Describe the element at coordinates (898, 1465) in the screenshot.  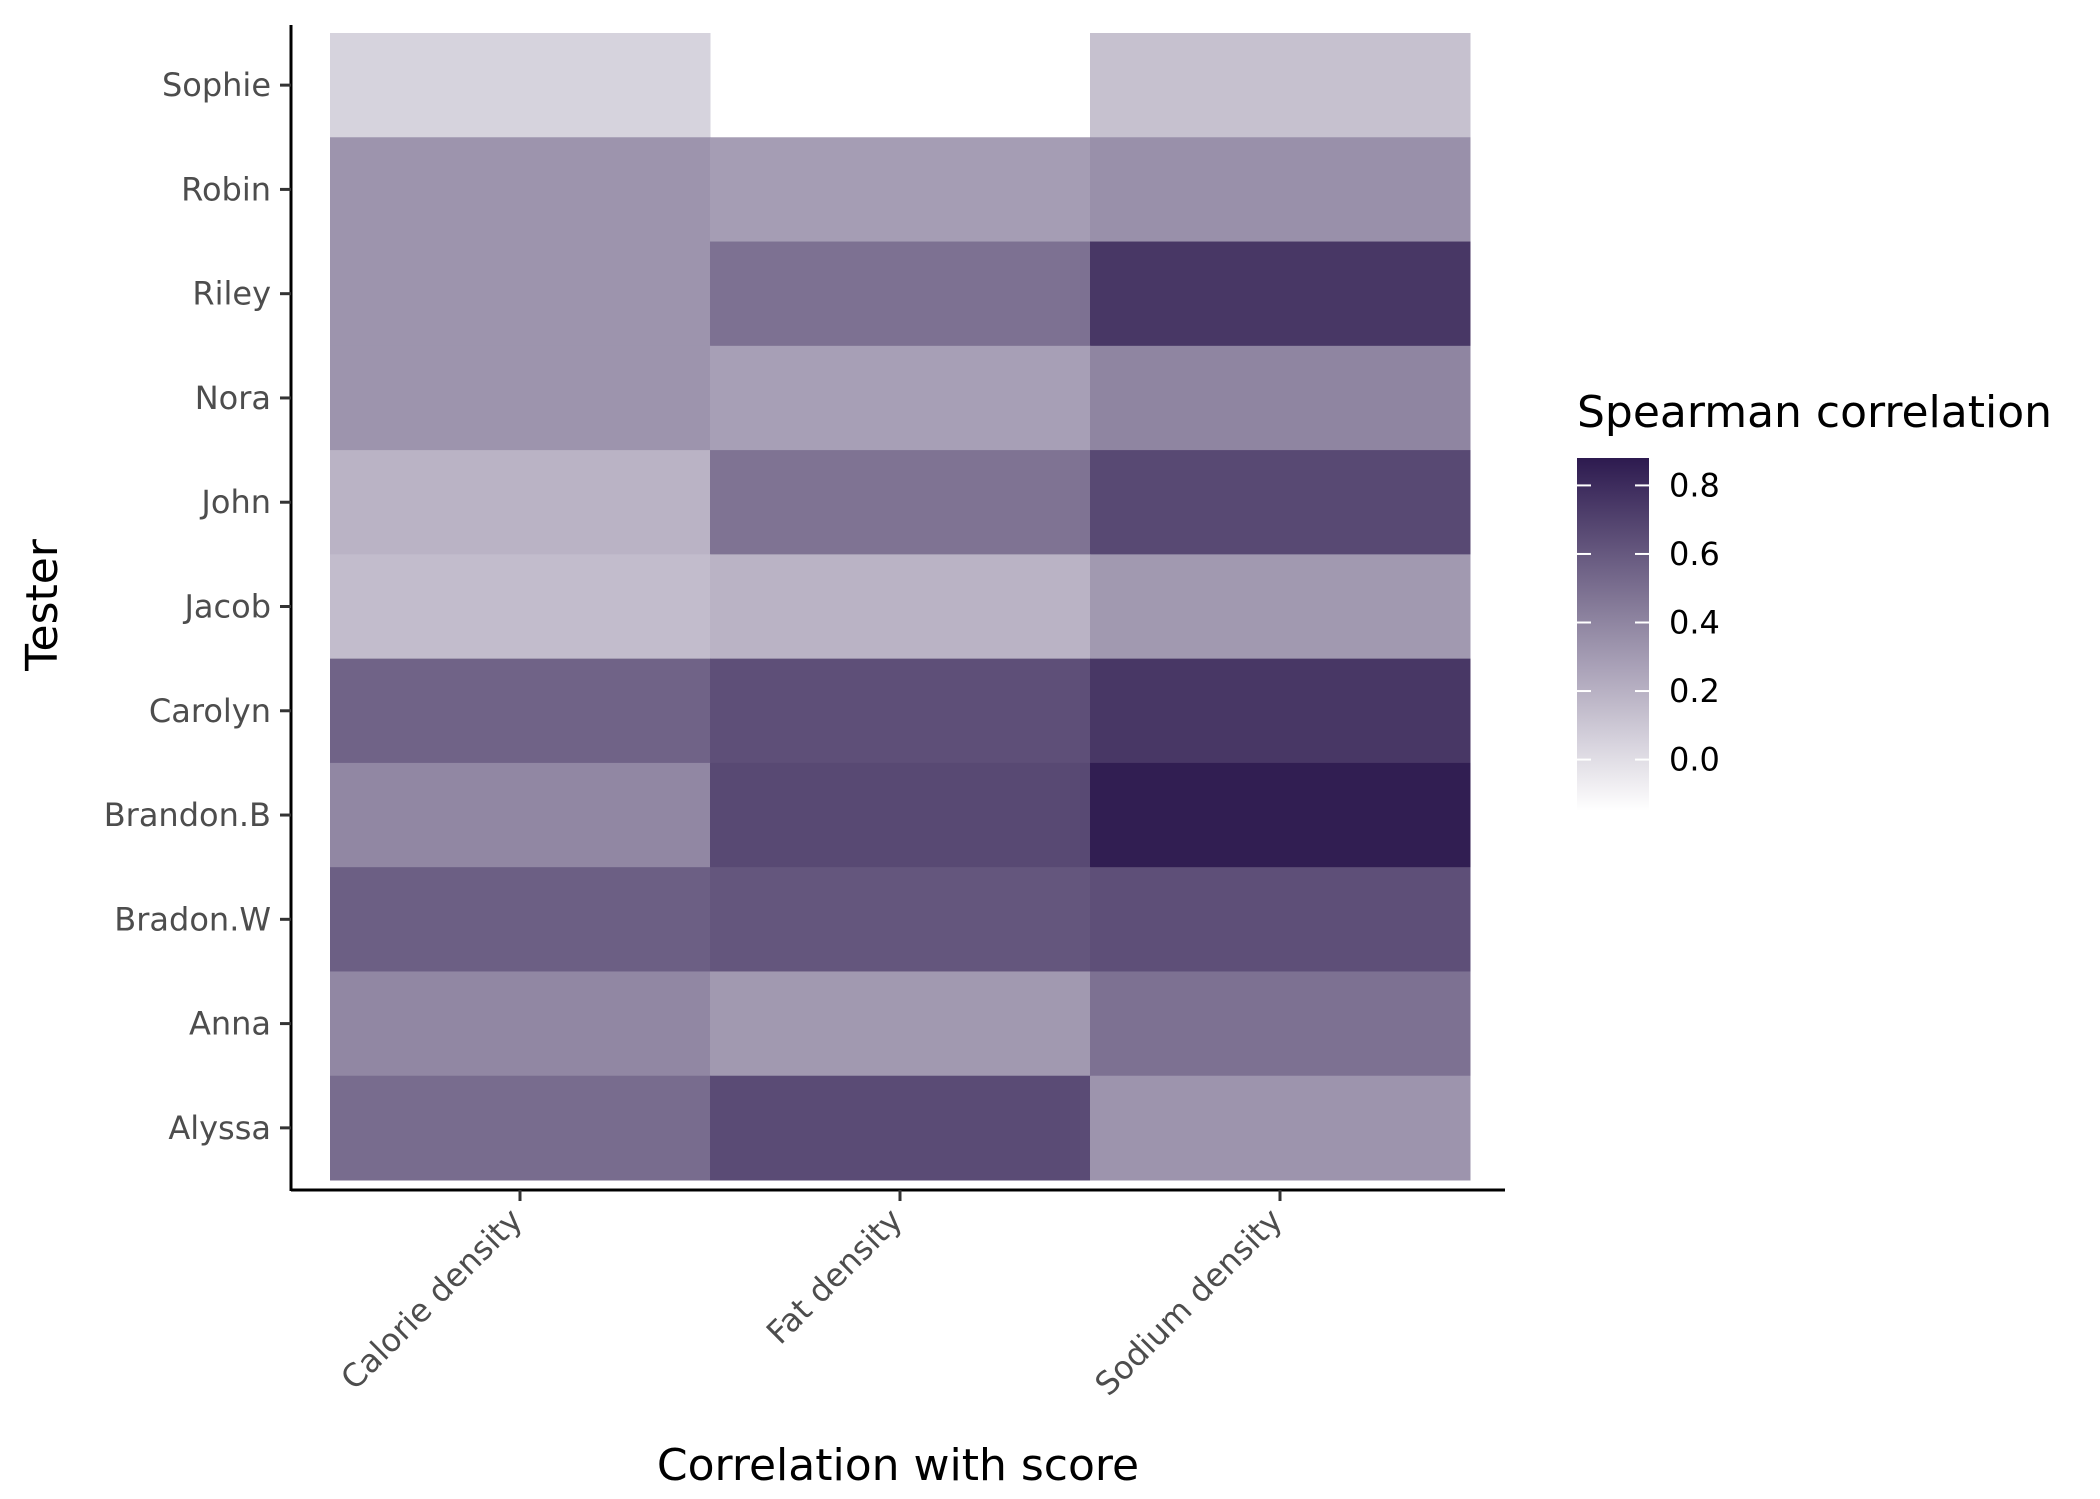
I see `x-axis-title: Correlation with score` at that location.